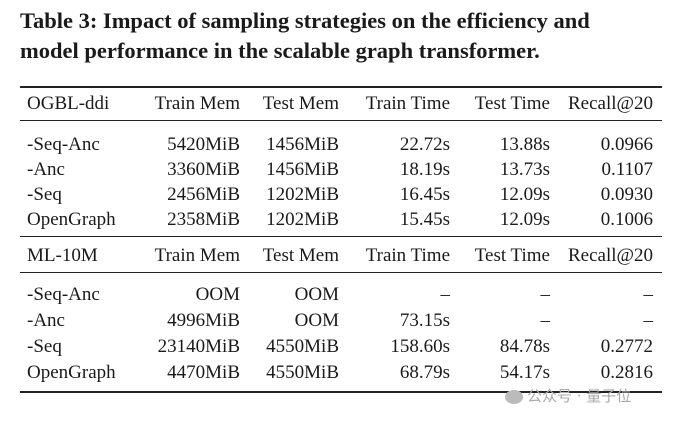 This screenshot has height=424, width=698. What do you see at coordinates (424, 144) in the screenshot?
I see `table-row-cell: 22.72s` at bounding box center [424, 144].